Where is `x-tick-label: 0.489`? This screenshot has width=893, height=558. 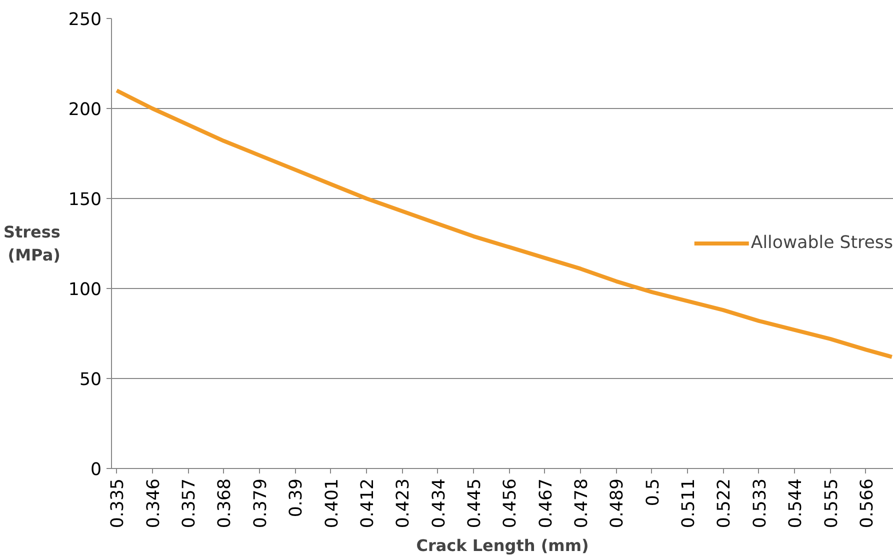 x-tick-label: 0.489 is located at coordinates (618, 503).